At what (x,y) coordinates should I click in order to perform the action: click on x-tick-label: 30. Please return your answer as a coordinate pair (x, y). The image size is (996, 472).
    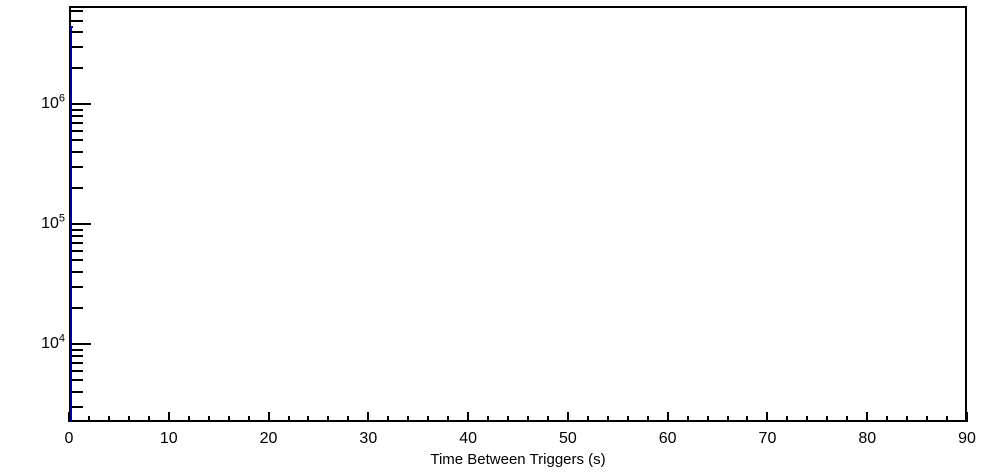
    Looking at the image, I should click on (368, 438).